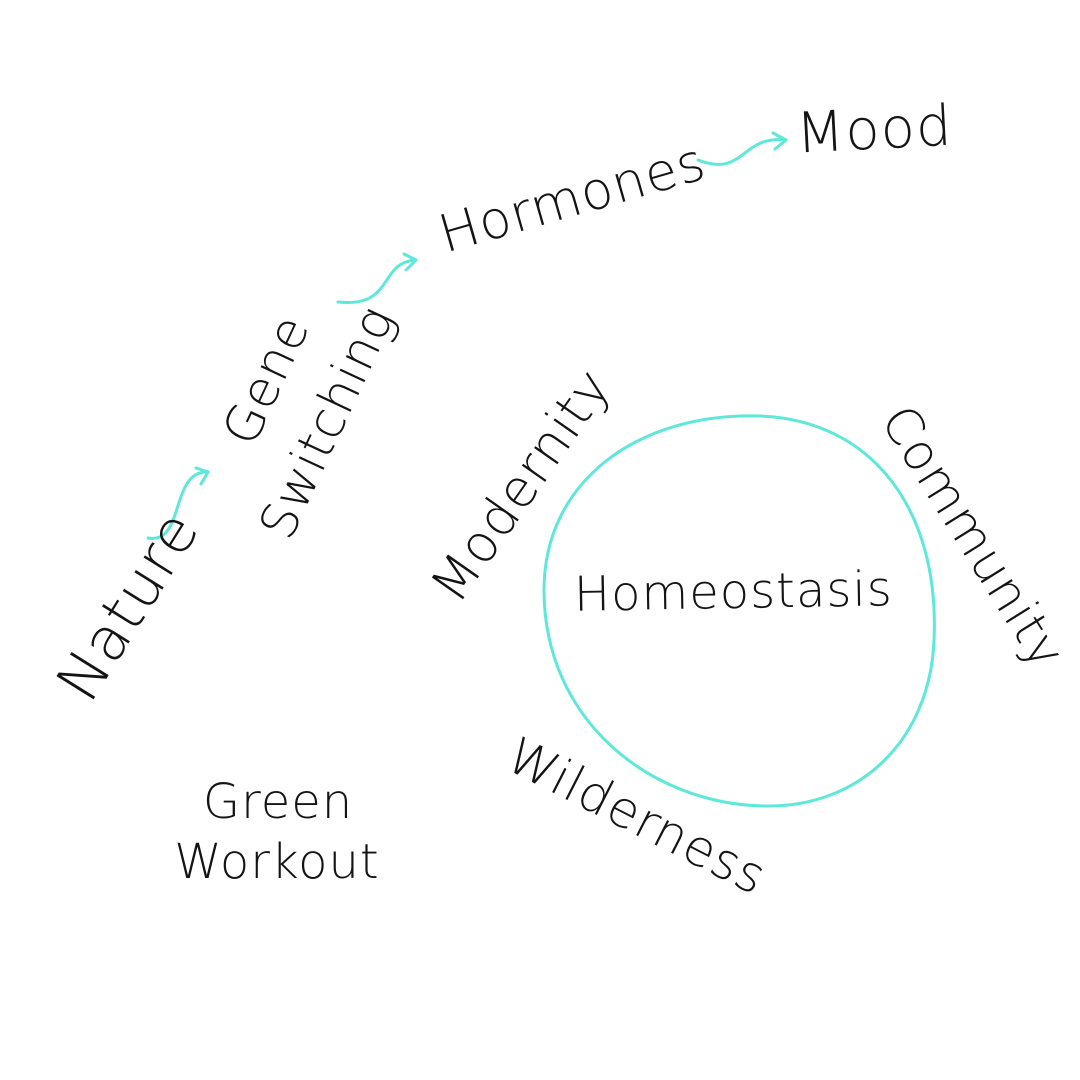 This screenshot has height=1080, width=1080. I want to click on arrow-hormones-to-mood, so click(742, 148).